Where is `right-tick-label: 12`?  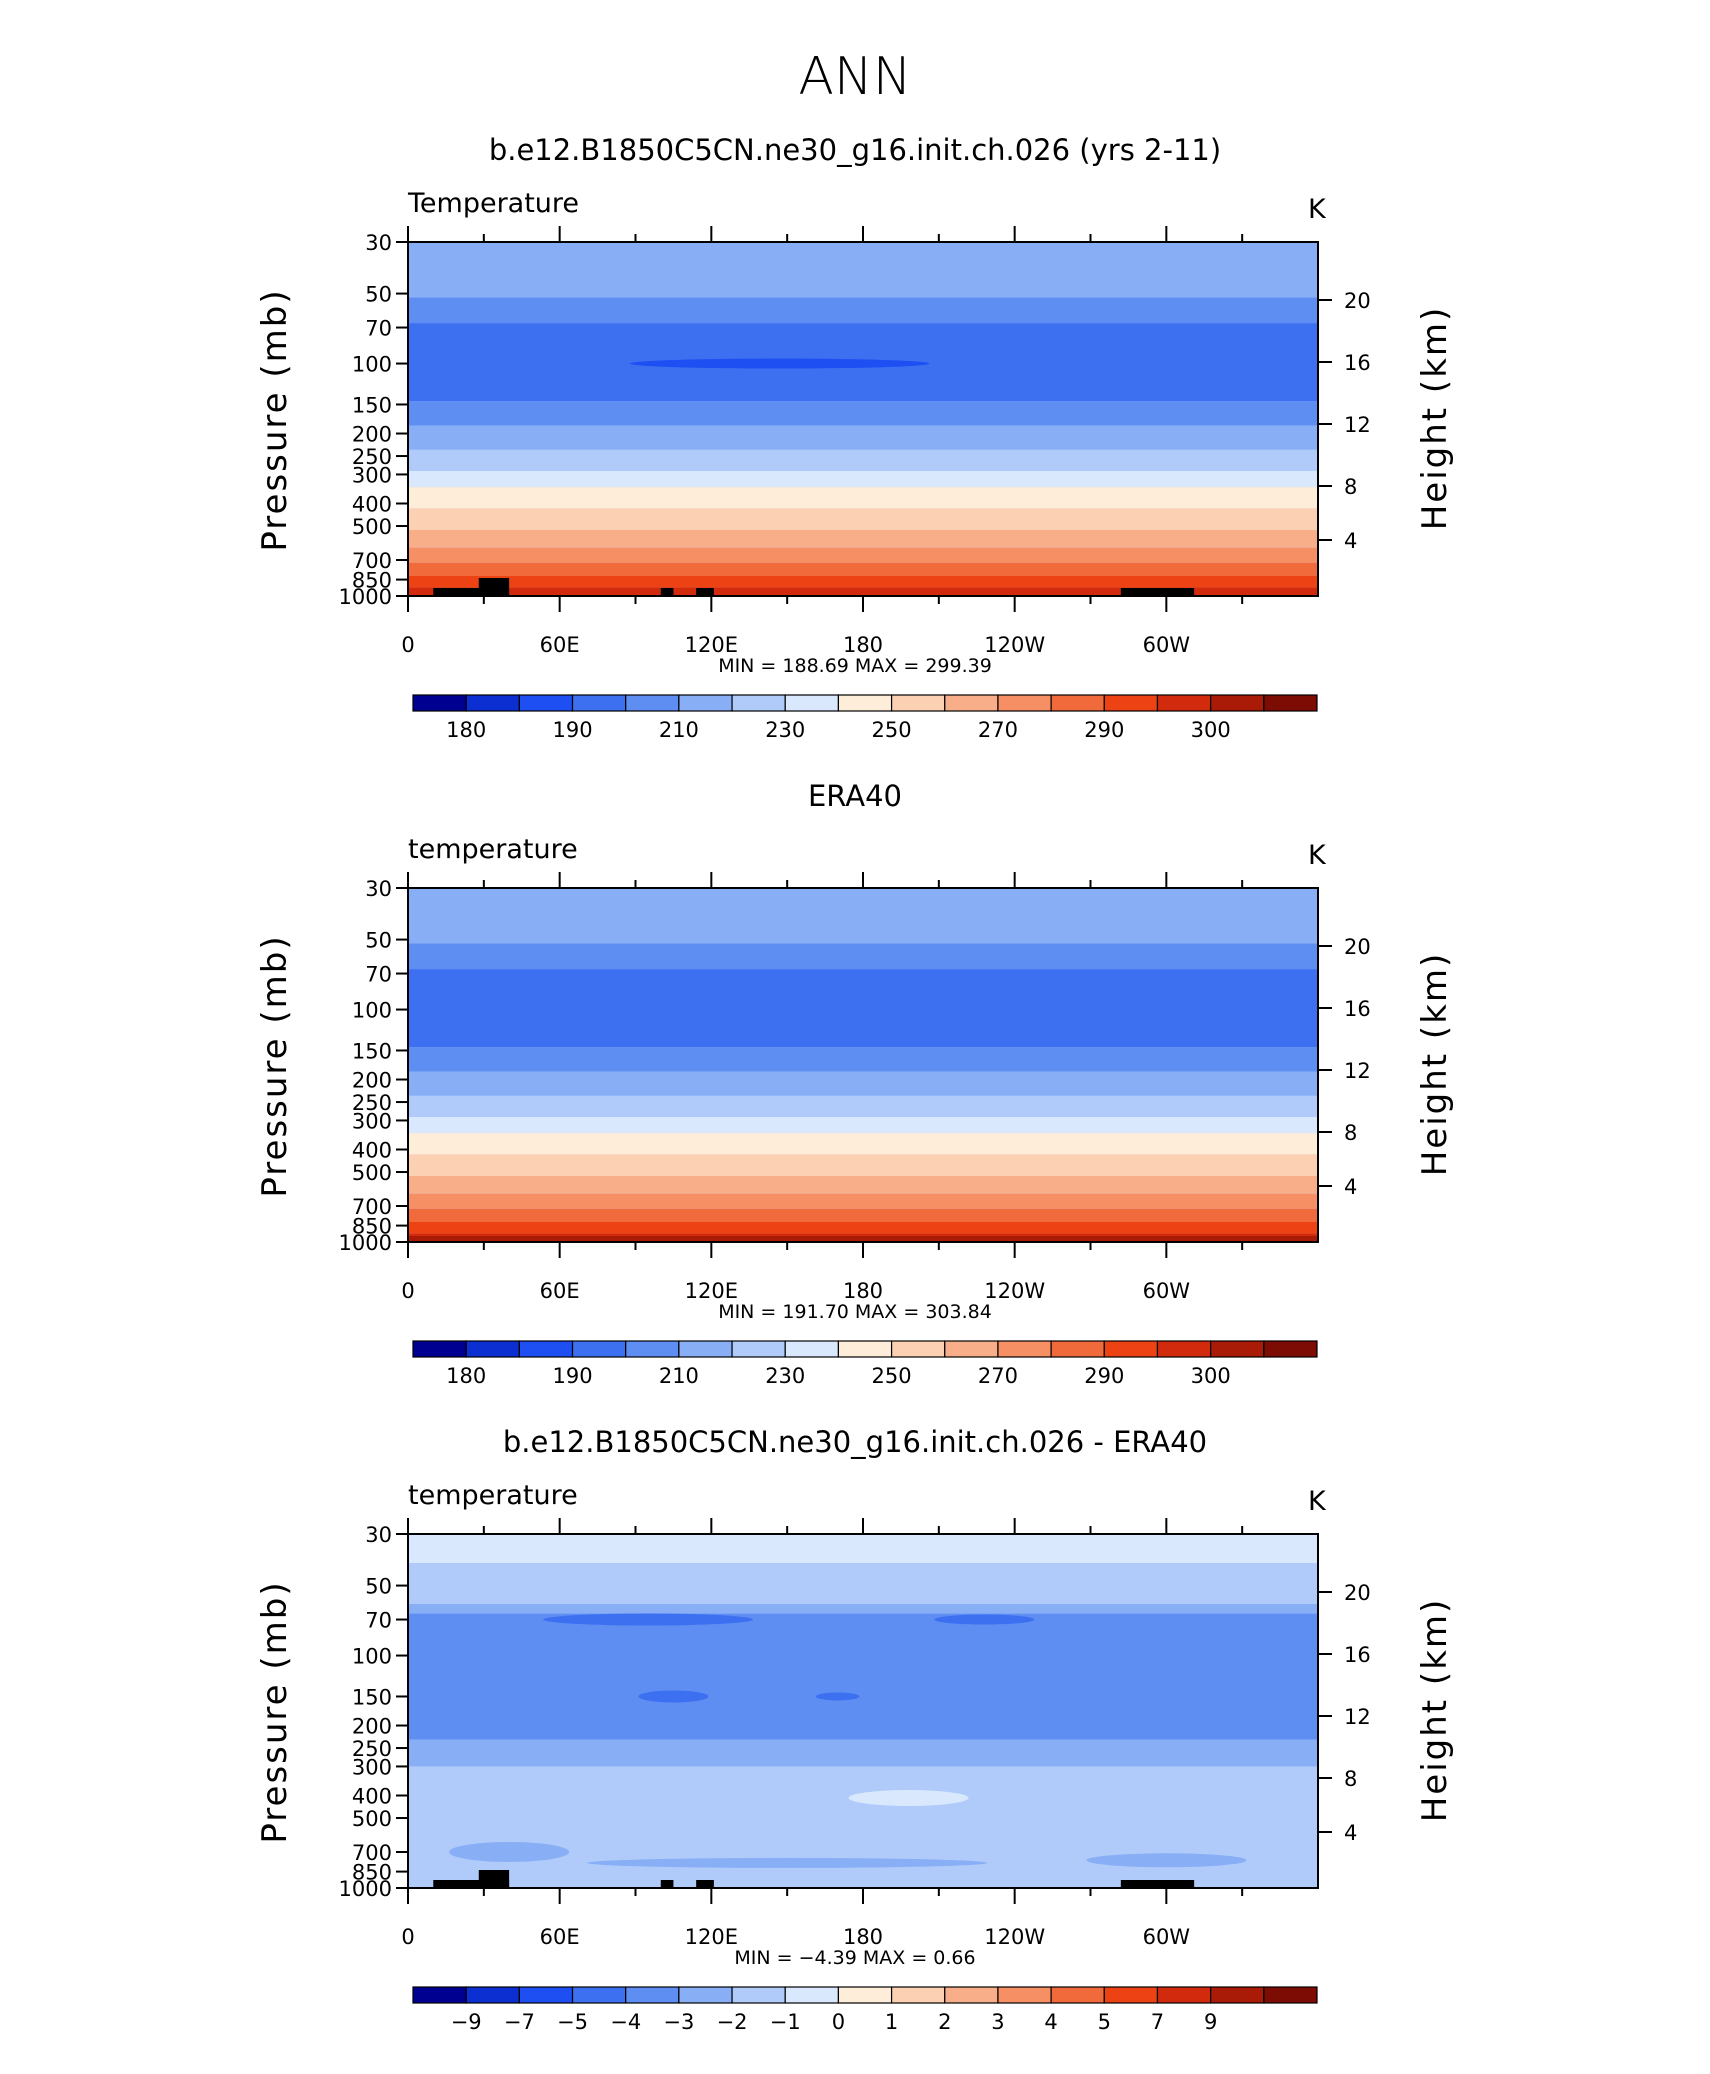 right-tick-label: 12 is located at coordinates (1357, 1717).